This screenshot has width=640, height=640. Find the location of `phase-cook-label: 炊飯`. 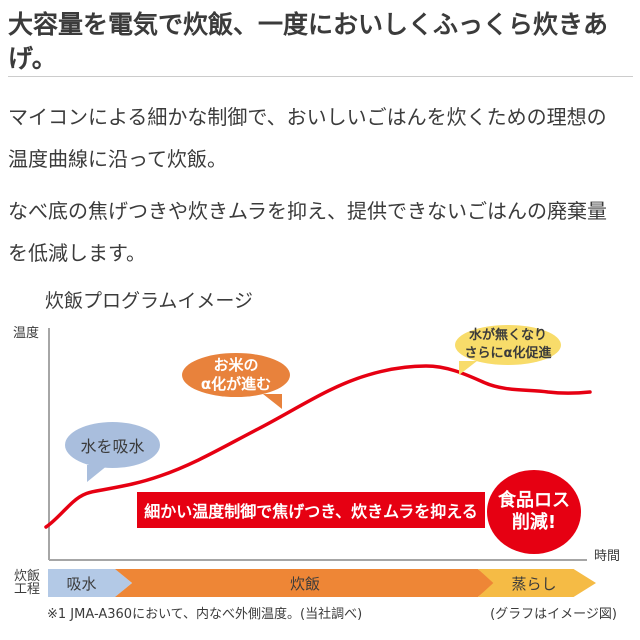

phase-cook-label: 炊飯 is located at coordinates (304, 583).